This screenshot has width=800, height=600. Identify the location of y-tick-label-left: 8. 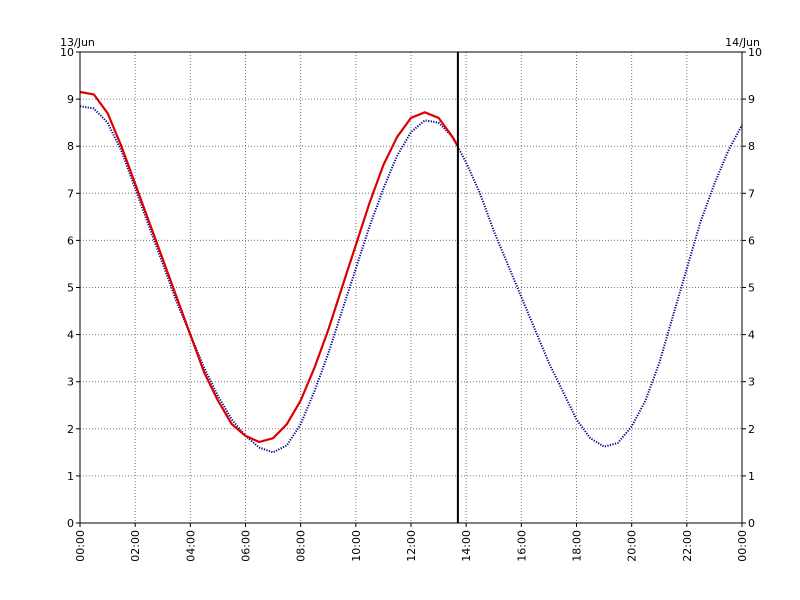
(70, 146).